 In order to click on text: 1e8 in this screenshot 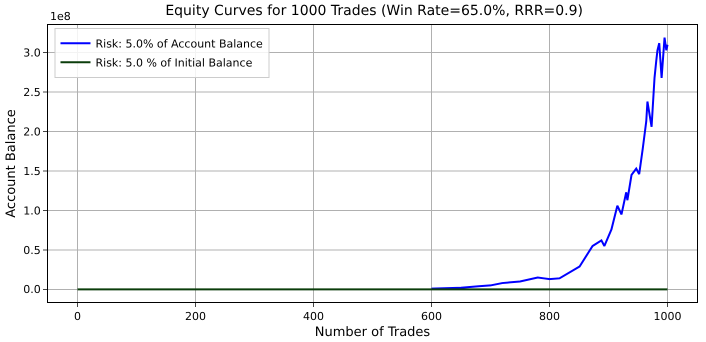, I will do `click(60, 16)`.